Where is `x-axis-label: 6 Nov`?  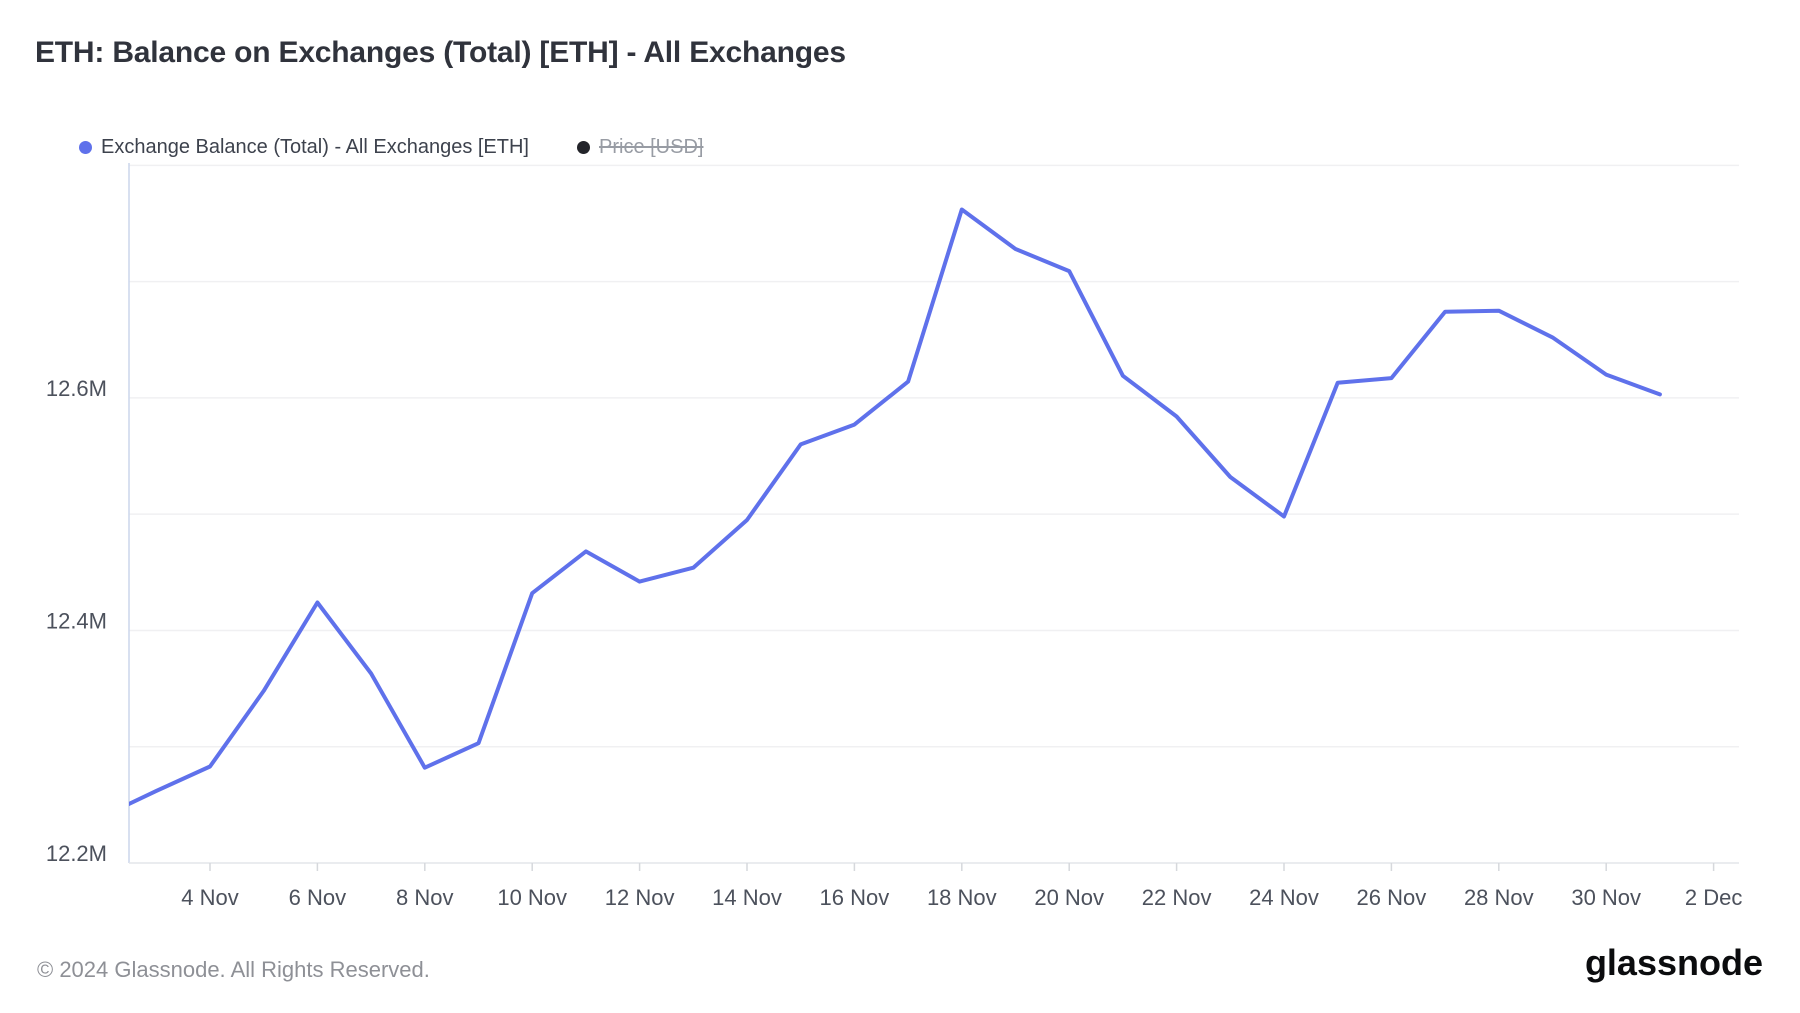 x-axis-label: 6 Nov is located at coordinates (317, 897).